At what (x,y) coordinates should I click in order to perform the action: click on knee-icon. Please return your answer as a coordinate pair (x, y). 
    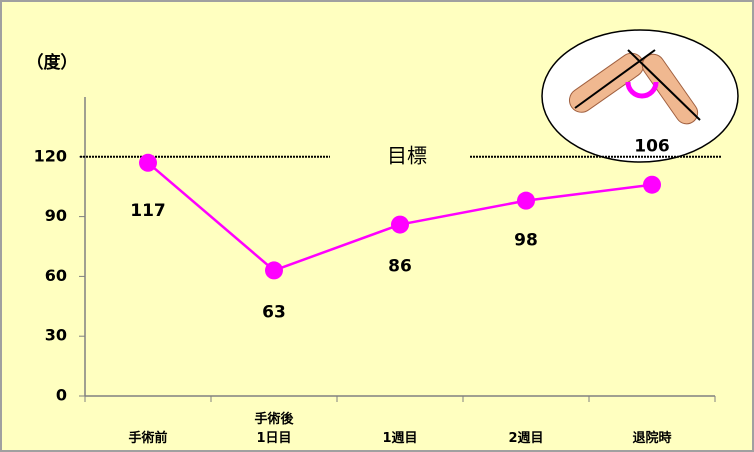
    Looking at the image, I should click on (640, 96).